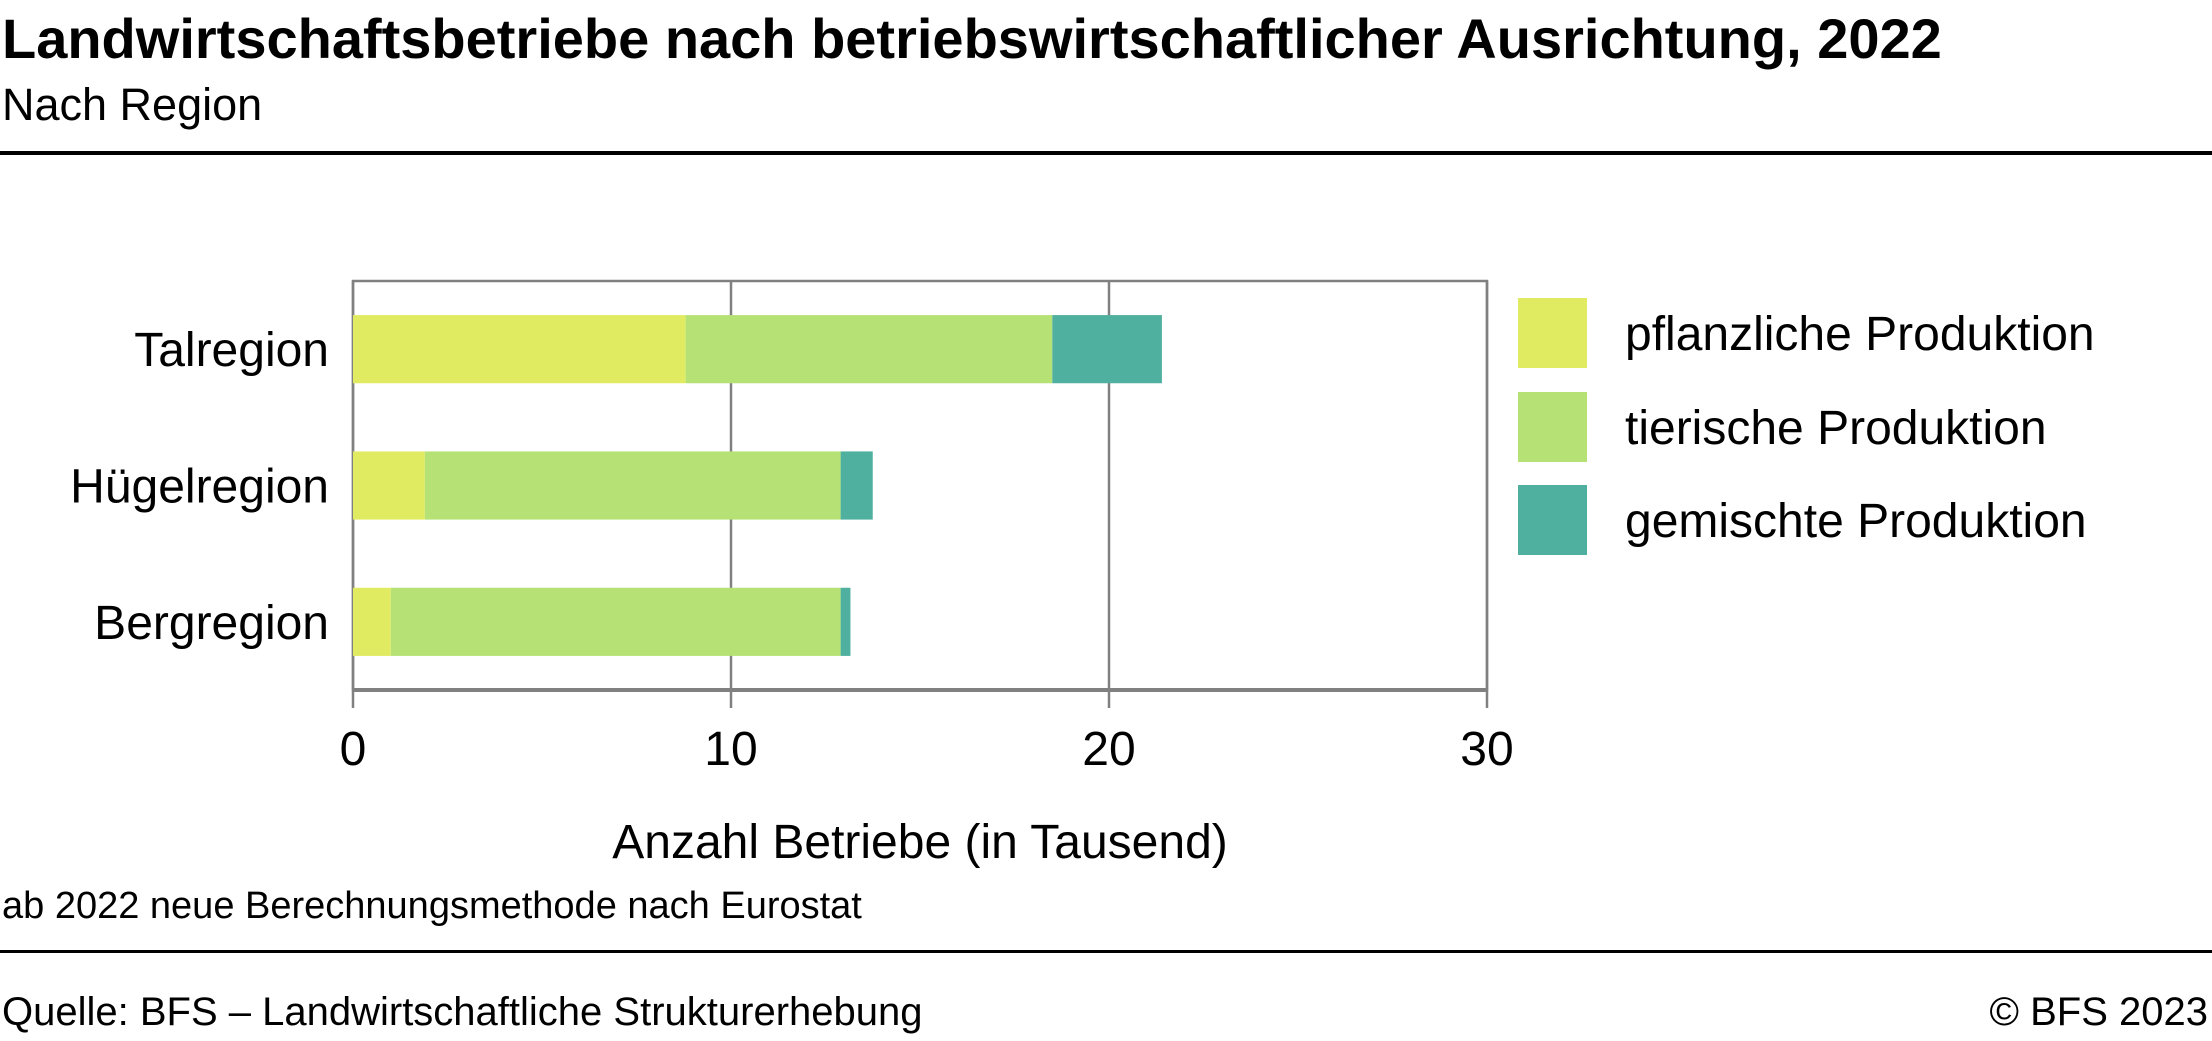  What do you see at coordinates (2099, 1012) in the screenshot?
I see `copyright: © BFS 2023` at bounding box center [2099, 1012].